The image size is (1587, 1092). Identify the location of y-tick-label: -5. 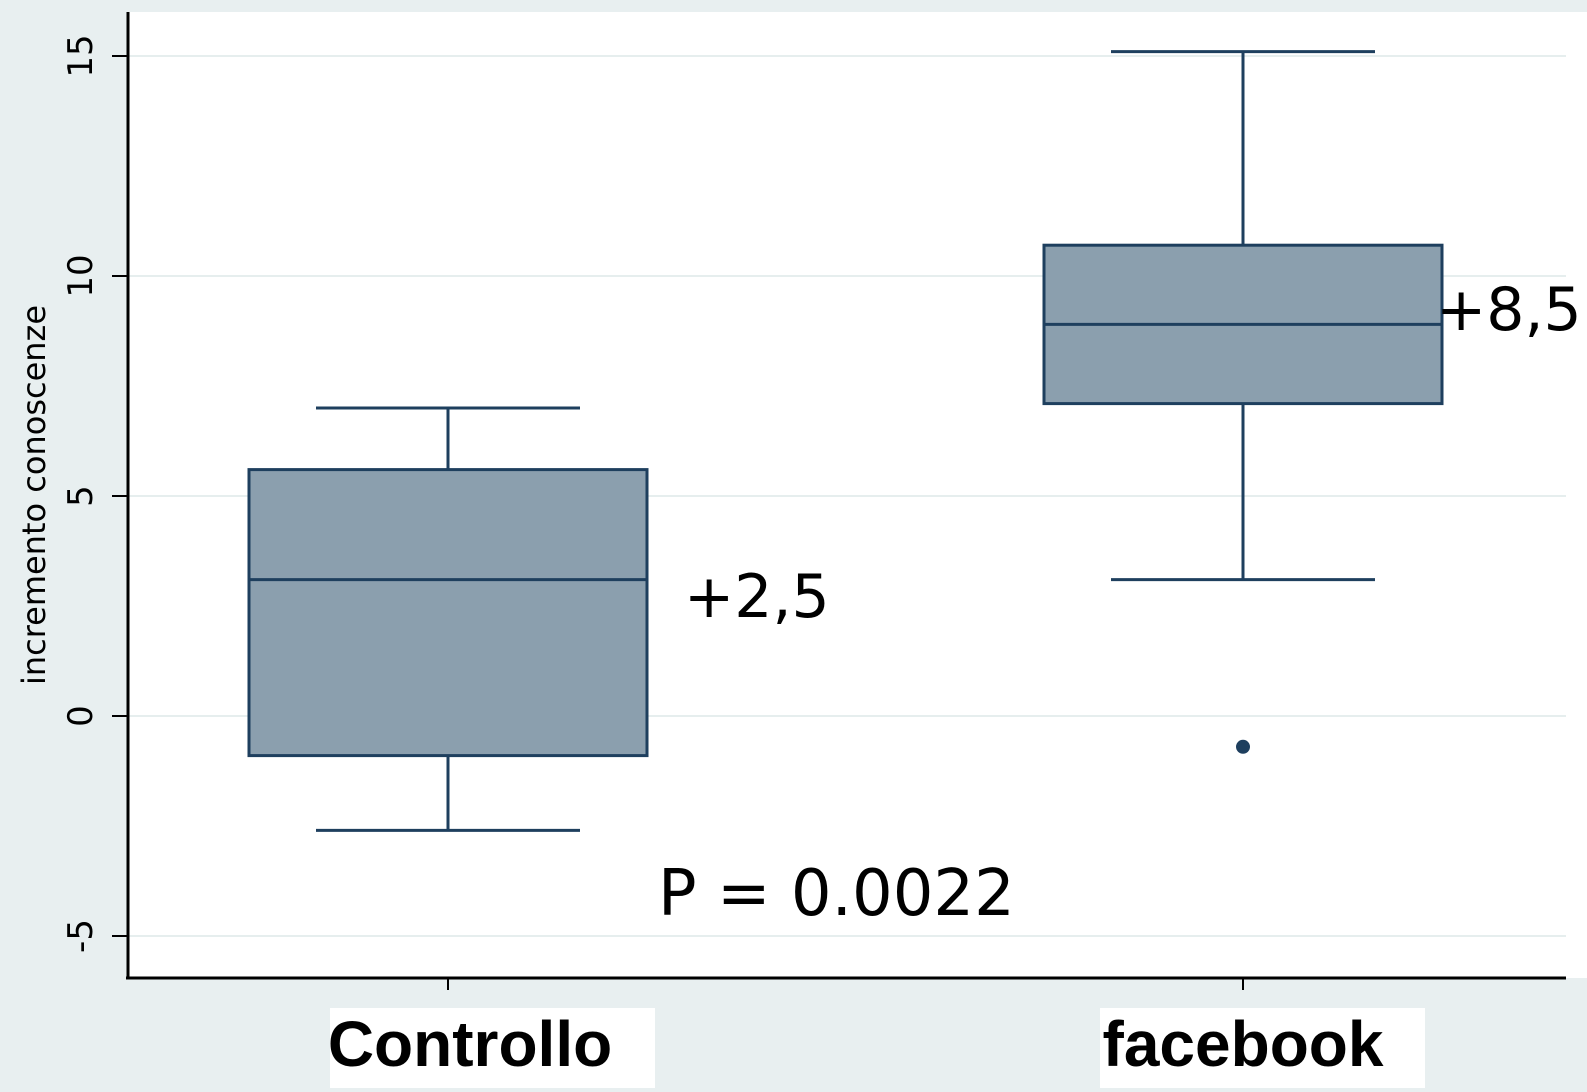
(81, 936).